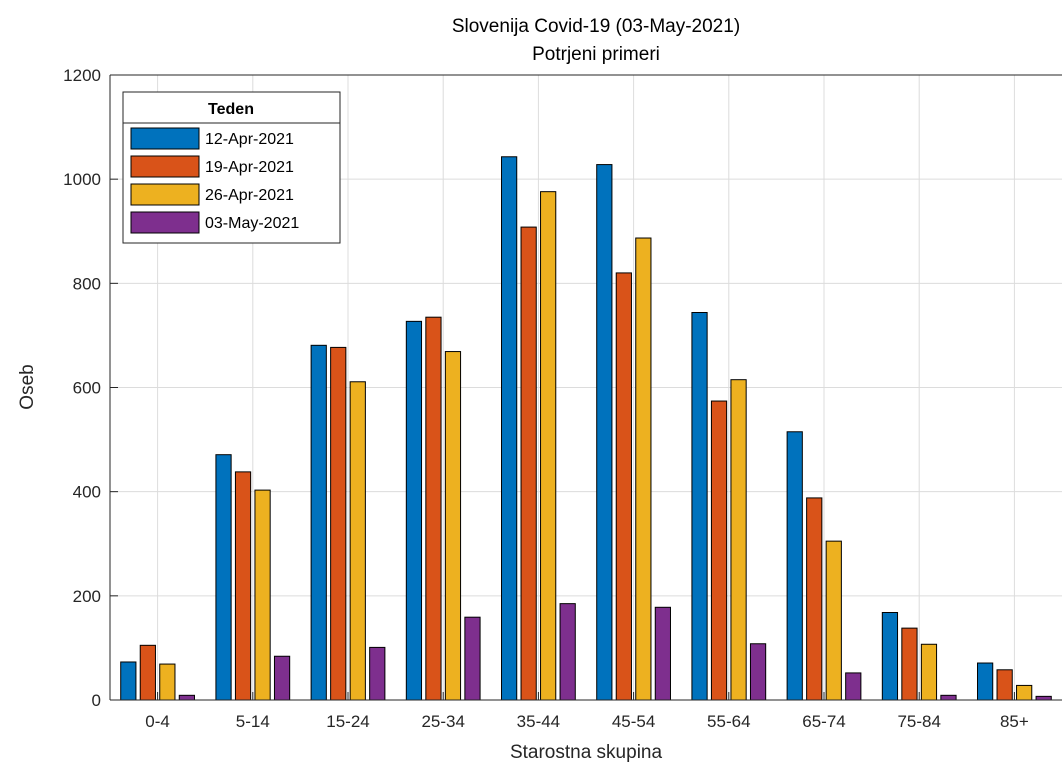  I want to click on y-tick-label: 600, so click(87, 388).